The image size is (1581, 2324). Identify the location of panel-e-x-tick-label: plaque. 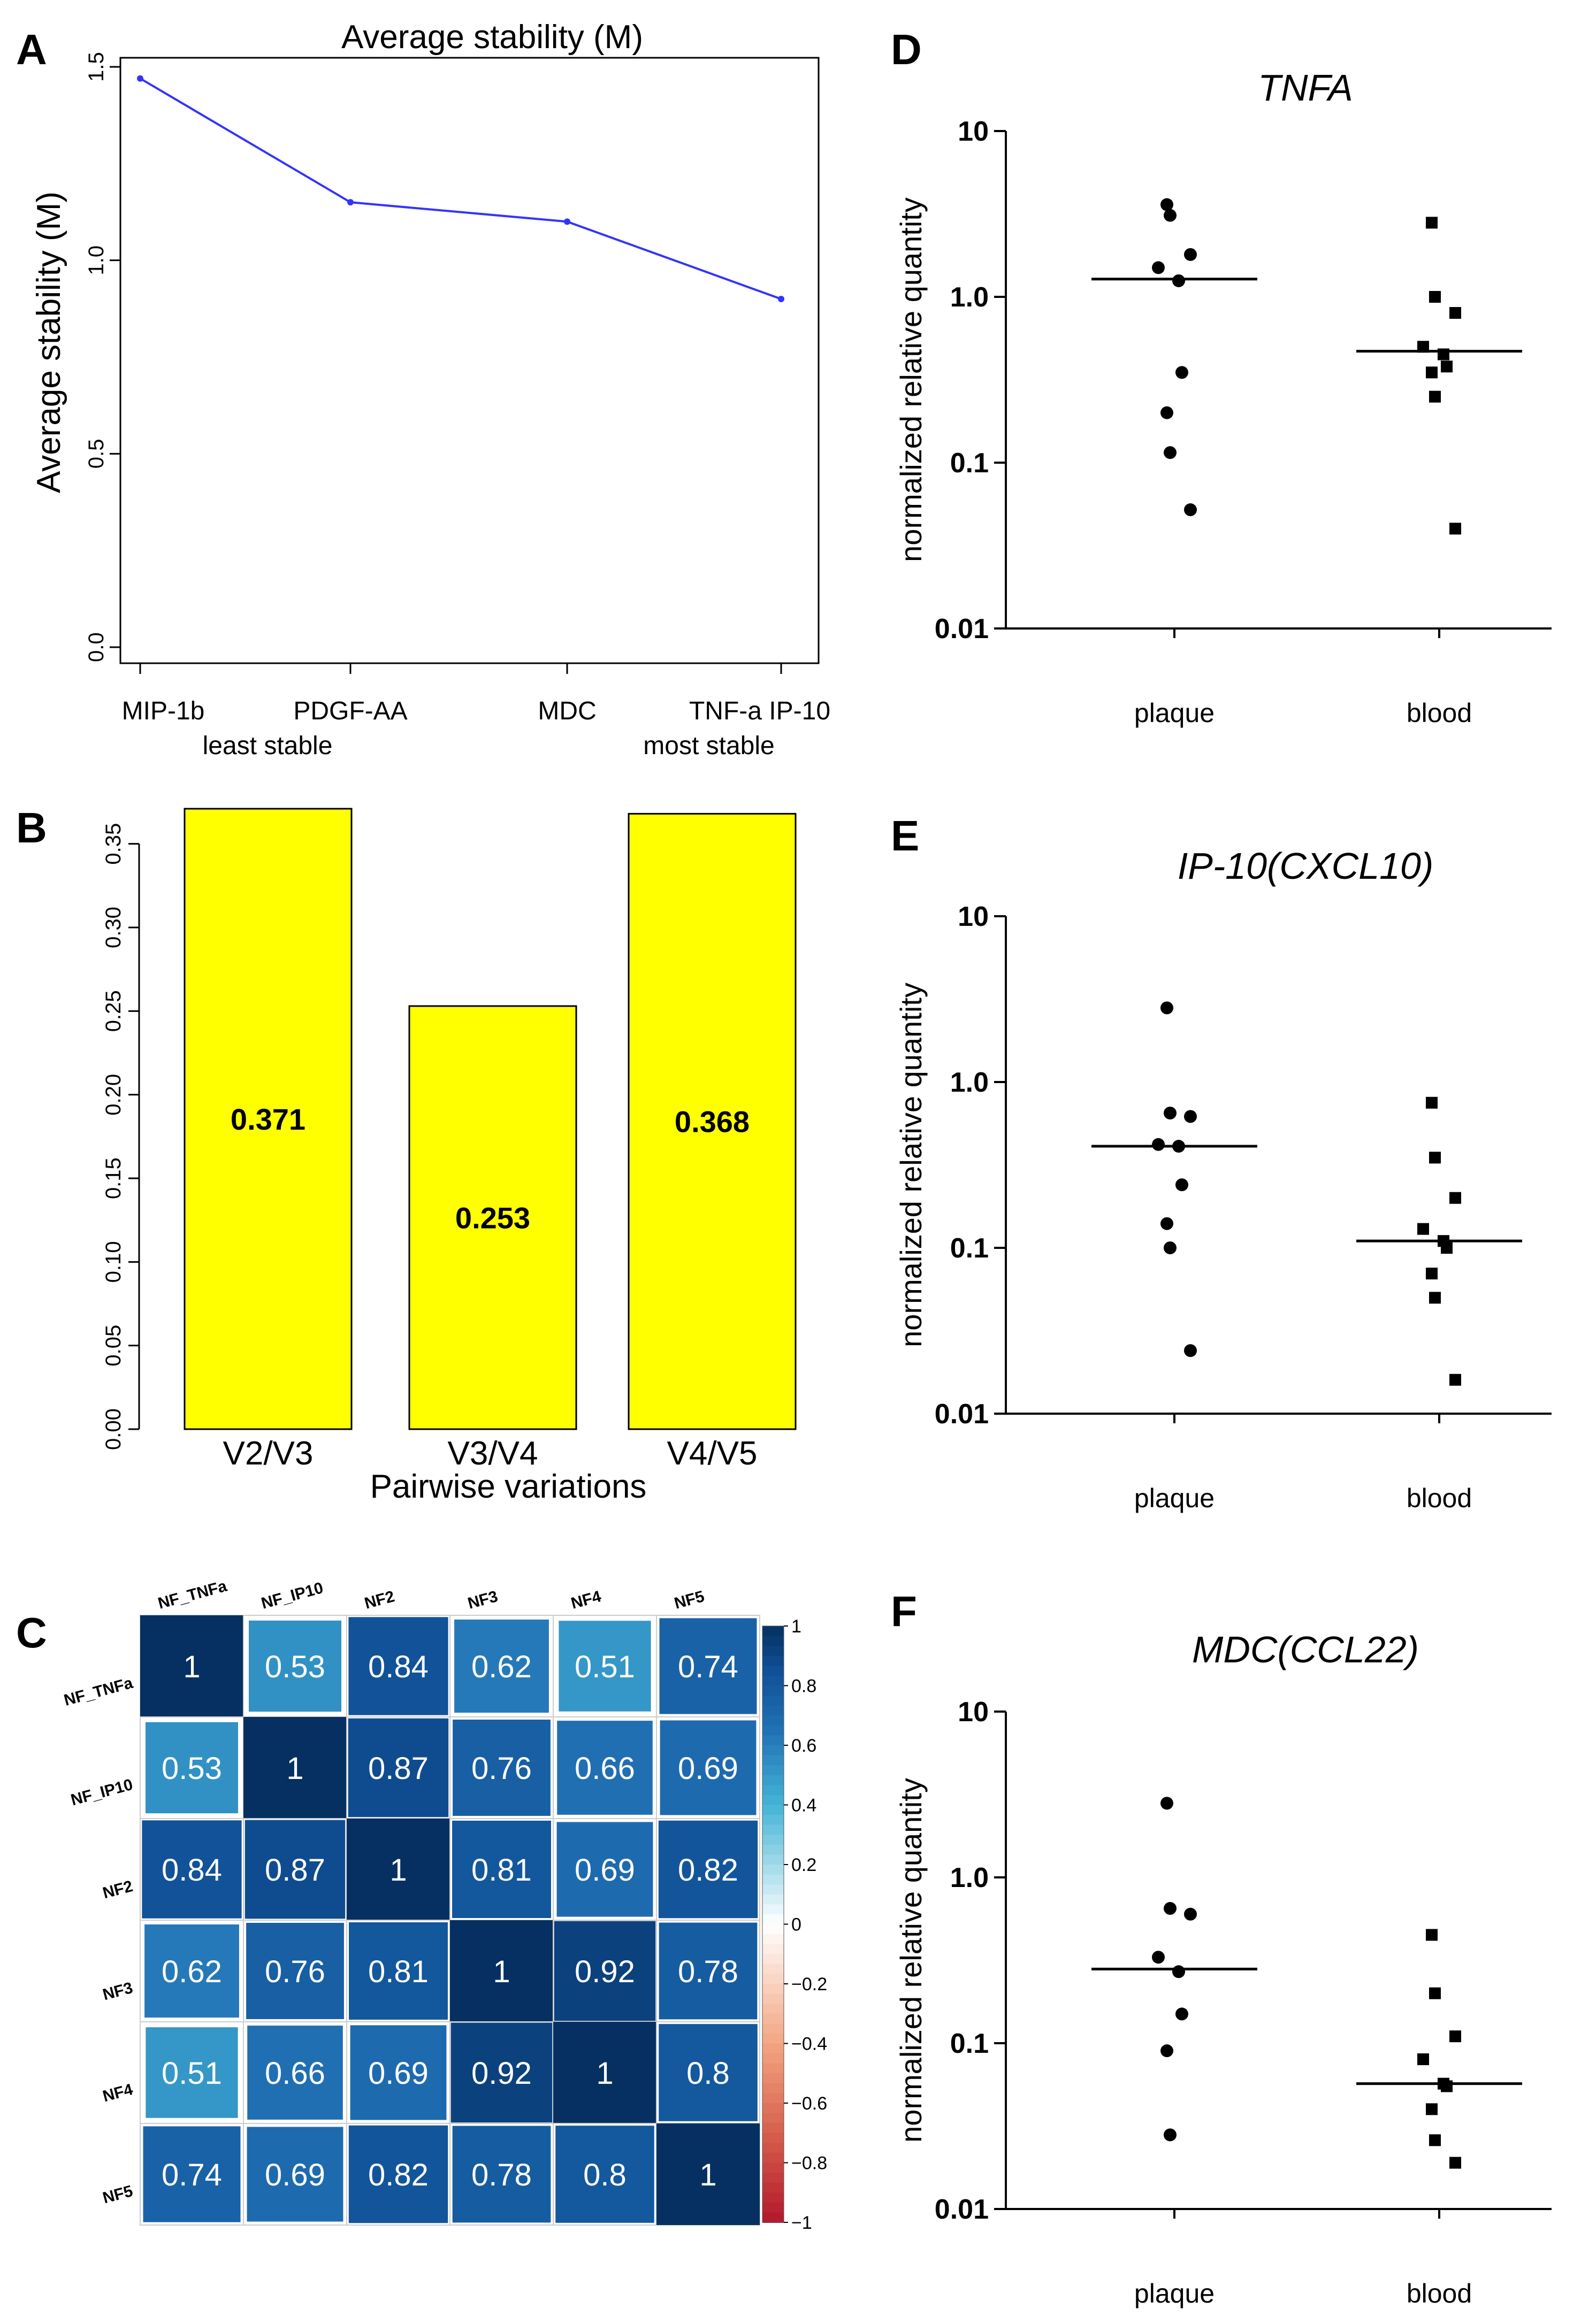
(1174, 1498).